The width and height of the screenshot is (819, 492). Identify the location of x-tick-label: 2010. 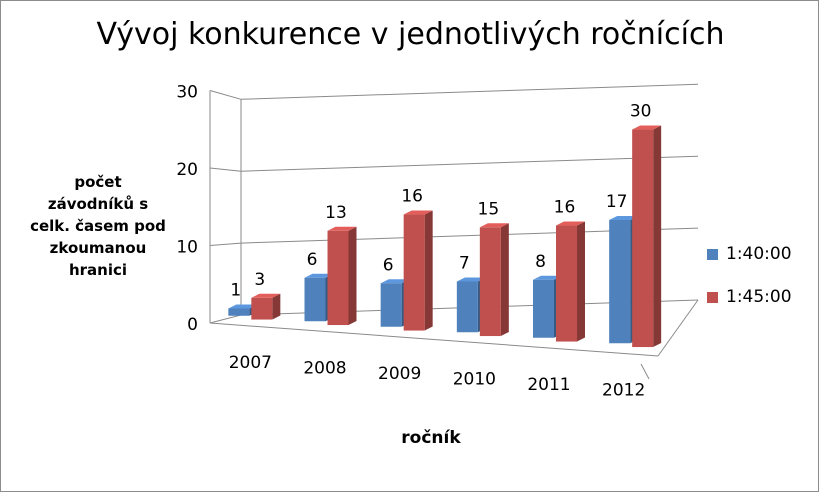
(474, 379).